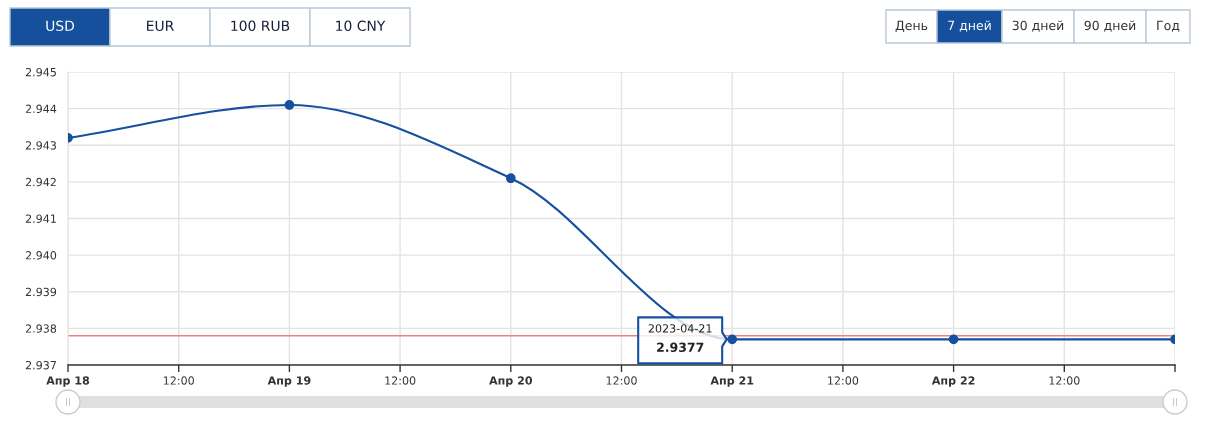 Image resolution: width=1205 pixels, height=430 pixels. Describe the element at coordinates (41, 255) in the screenshot. I see `y-tick-label: 2.940` at that location.